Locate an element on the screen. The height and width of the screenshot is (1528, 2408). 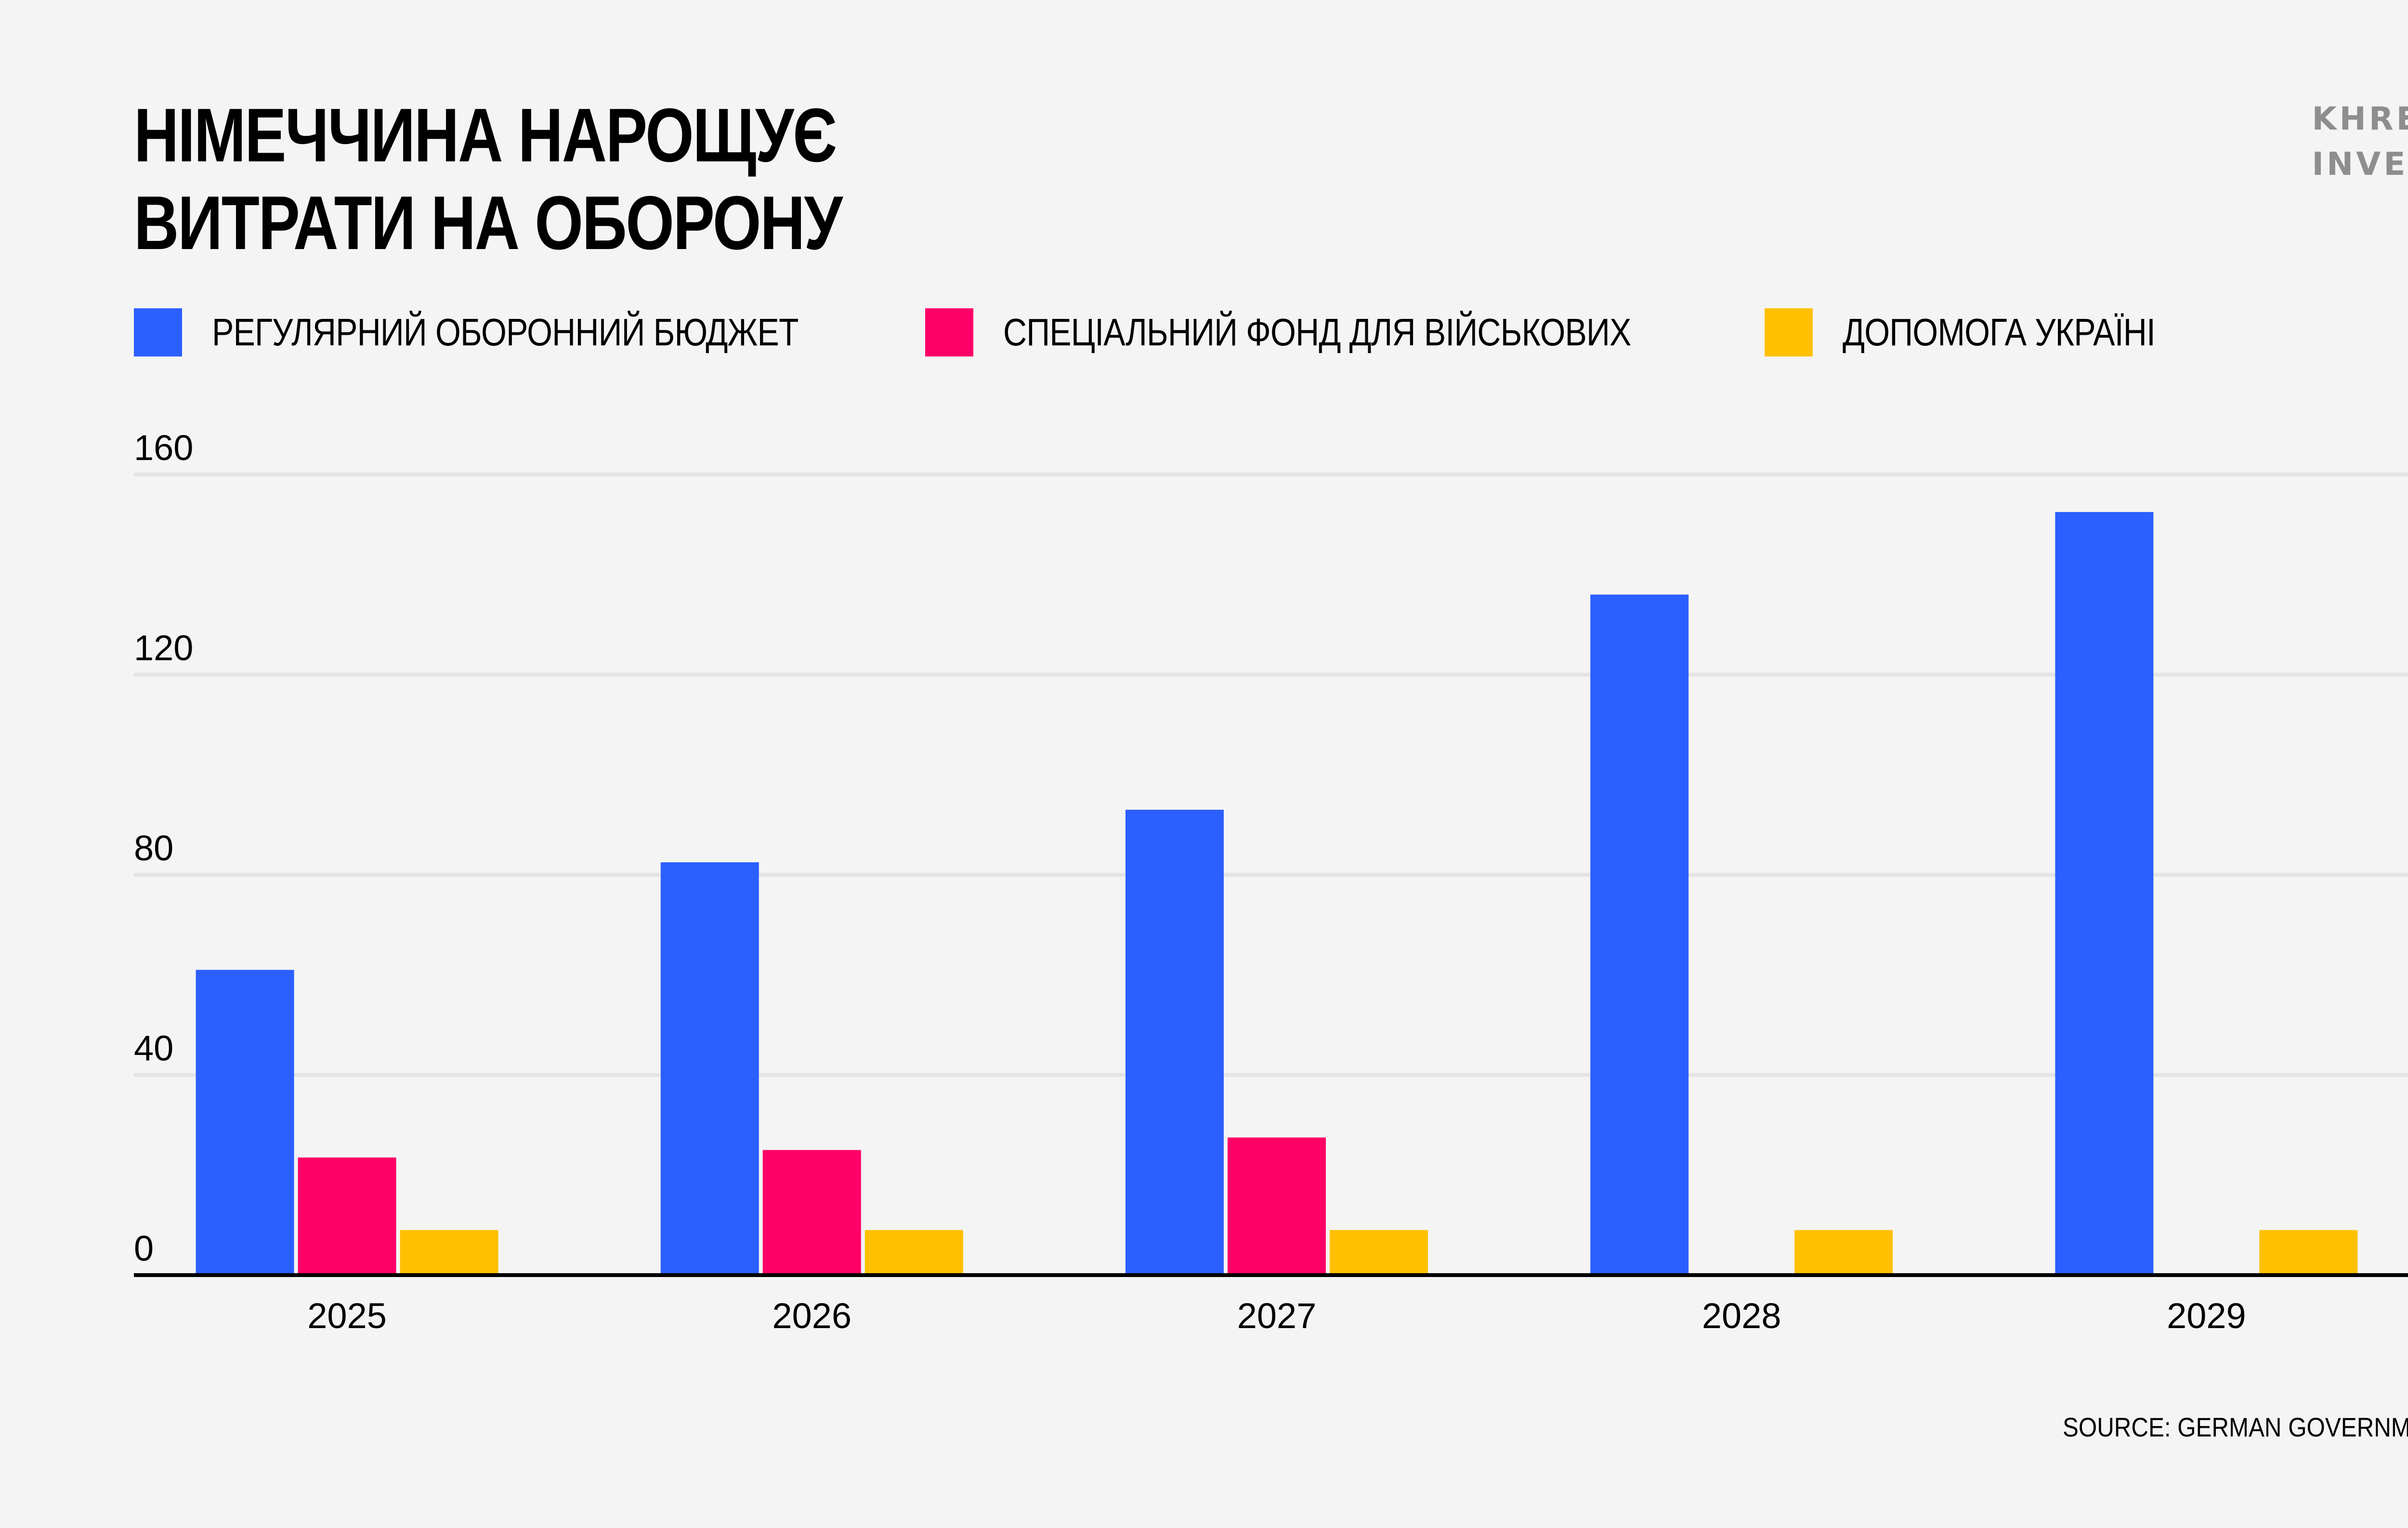
legend-swatch-ukraine-aid is located at coordinates (1789, 332).